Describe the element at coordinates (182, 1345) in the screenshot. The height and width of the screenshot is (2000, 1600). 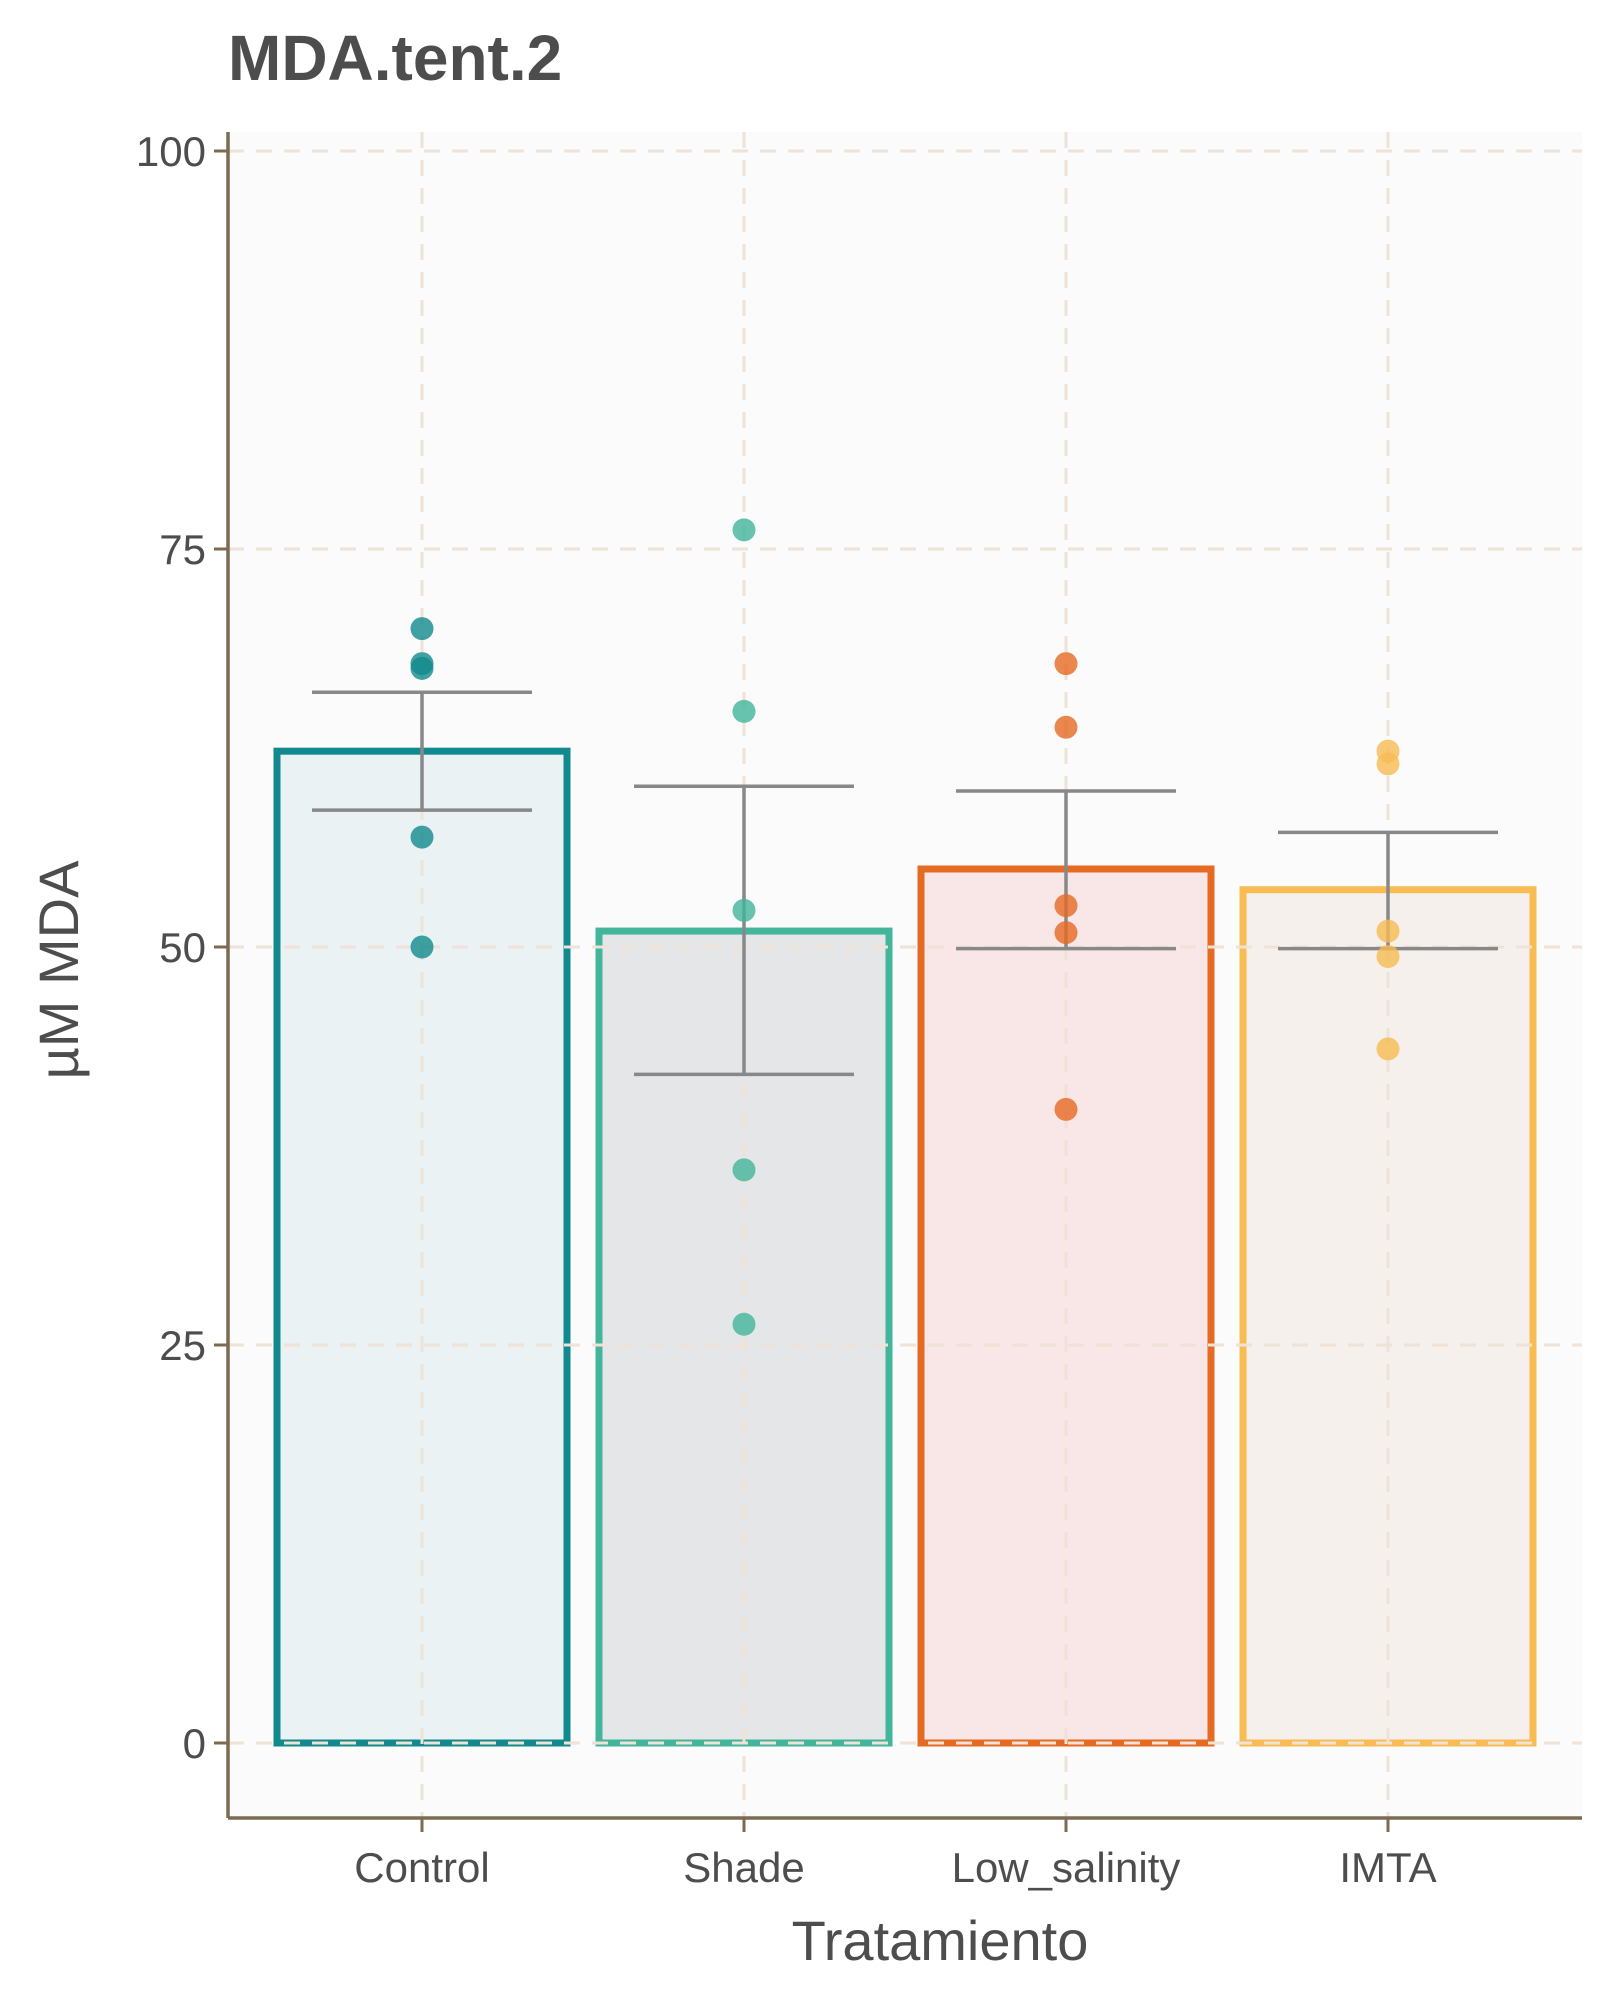
I see `y-tick-label-25: 25` at that location.